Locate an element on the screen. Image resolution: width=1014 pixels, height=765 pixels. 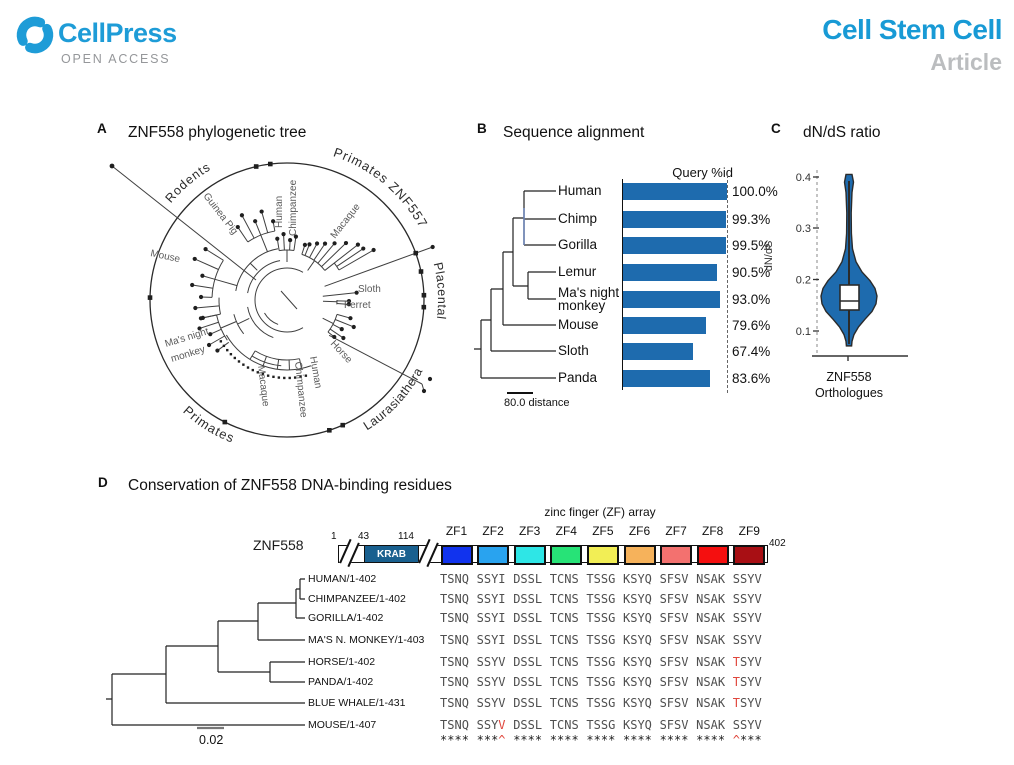
species-label: Gorilla is located at coordinates (578, 244).